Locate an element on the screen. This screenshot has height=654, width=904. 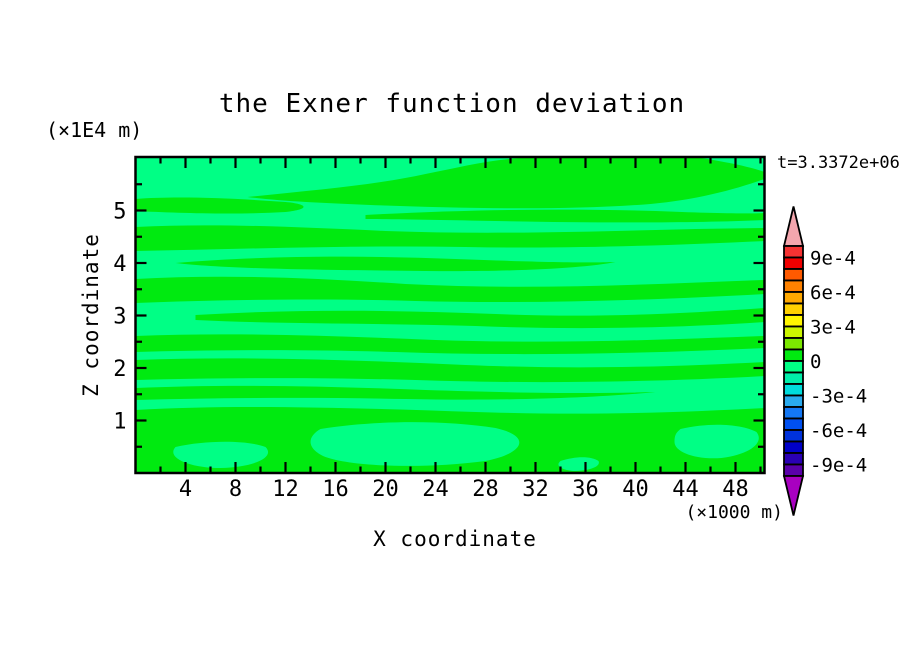
colorbar-tick-label: -9e-4 is located at coordinates (838, 466).